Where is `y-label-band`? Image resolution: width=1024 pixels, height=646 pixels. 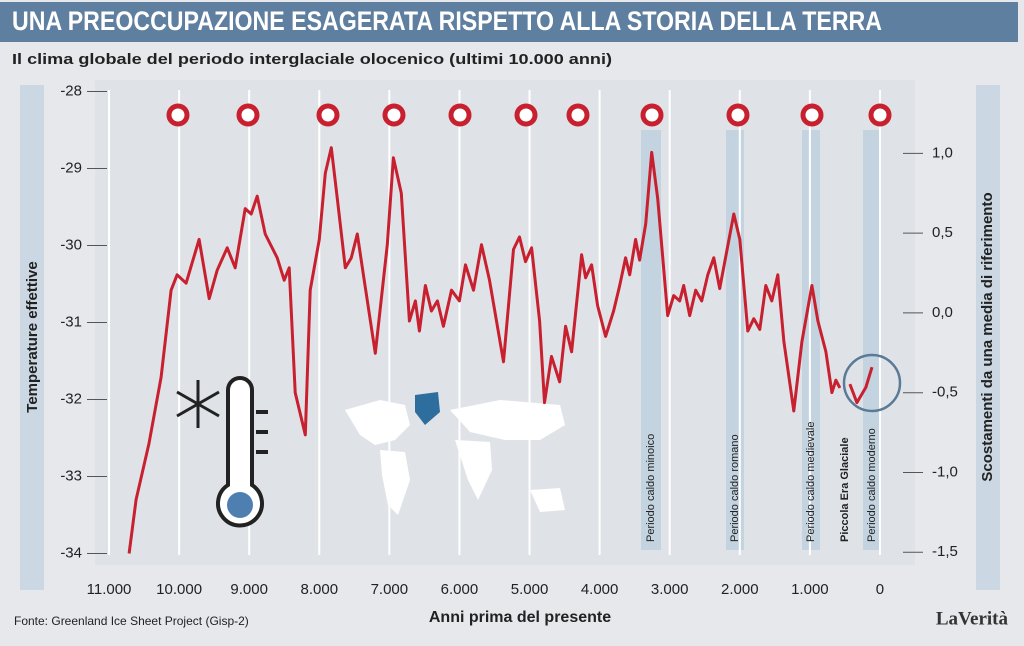
y-label-band is located at coordinates (32, 337).